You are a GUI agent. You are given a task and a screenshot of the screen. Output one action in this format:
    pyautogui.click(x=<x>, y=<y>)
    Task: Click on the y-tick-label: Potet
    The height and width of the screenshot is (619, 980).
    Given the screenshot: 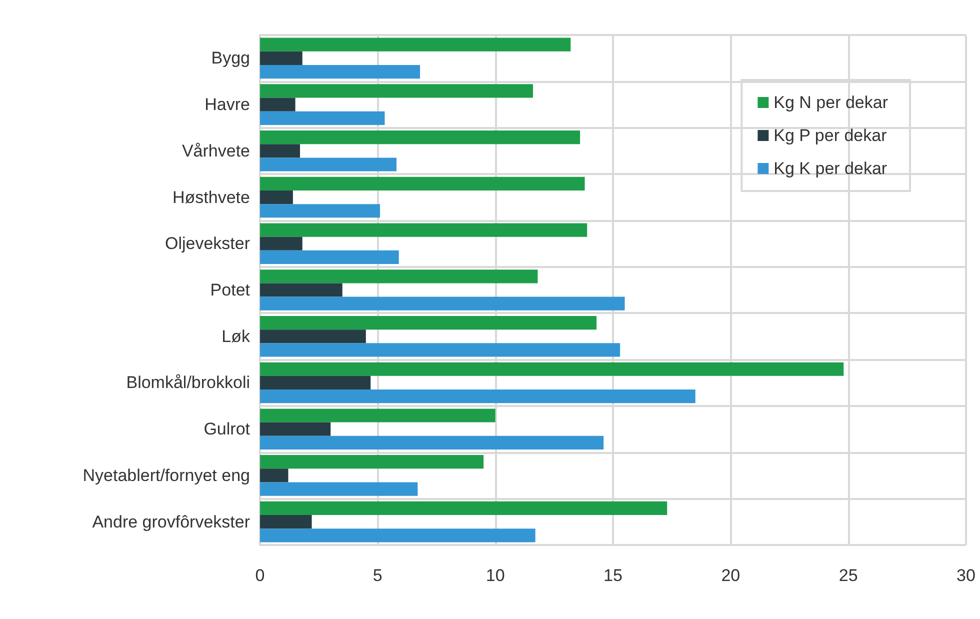 What is the action you would take?
    pyautogui.click(x=230, y=290)
    